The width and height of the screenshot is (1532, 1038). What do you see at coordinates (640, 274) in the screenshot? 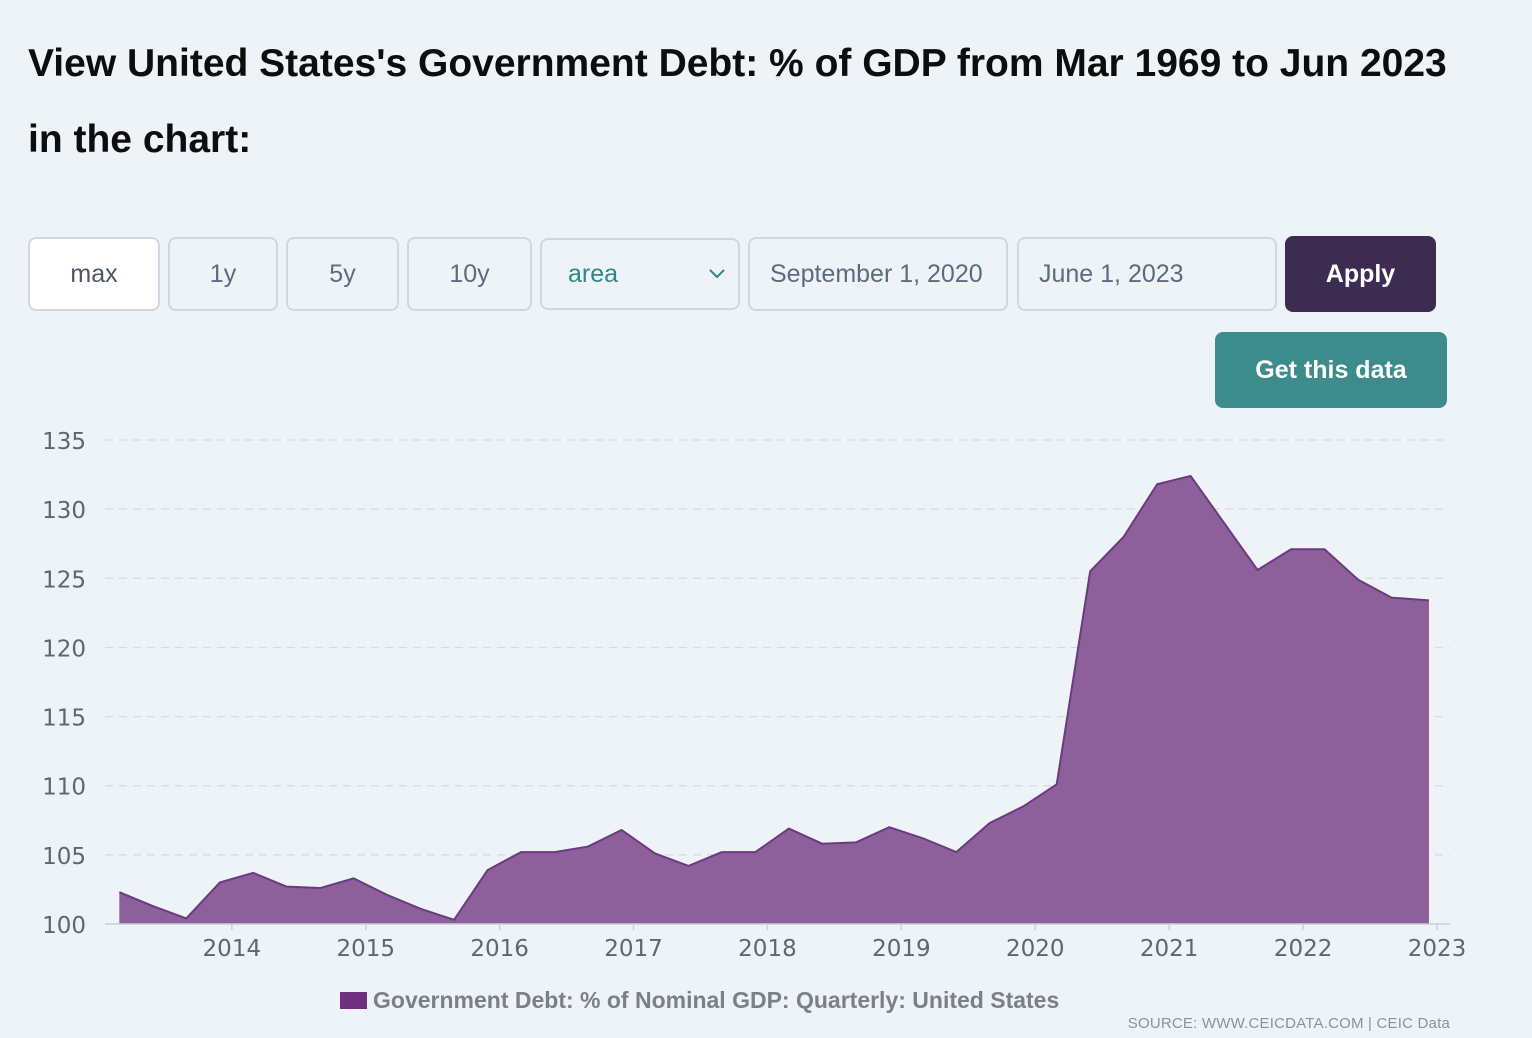
I see `chart-type-select: area` at bounding box center [640, 274].